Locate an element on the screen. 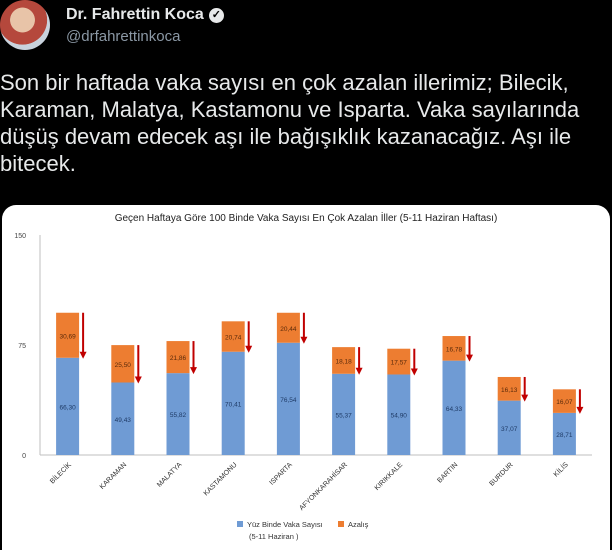 The image size is (612, 550). y-tick-label: 75 is located at coordinates (22, 346).